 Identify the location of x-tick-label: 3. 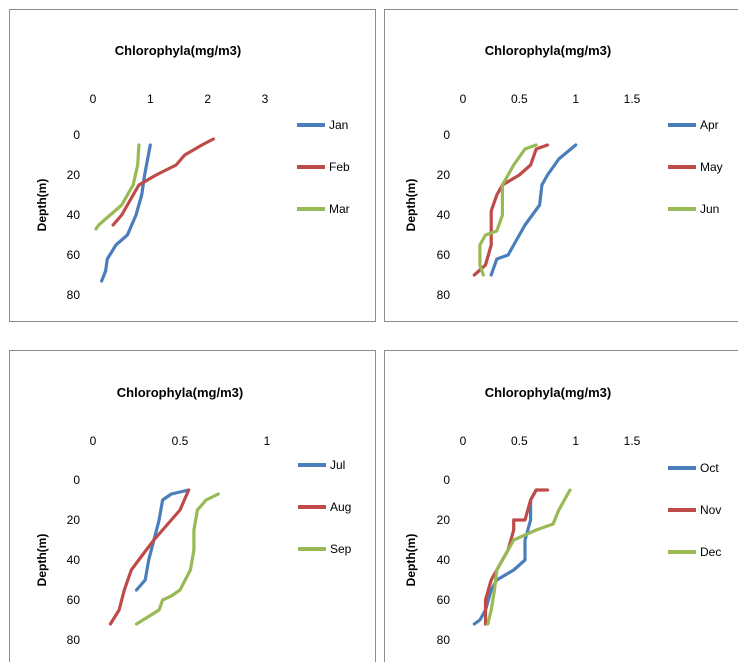
(265, 99).